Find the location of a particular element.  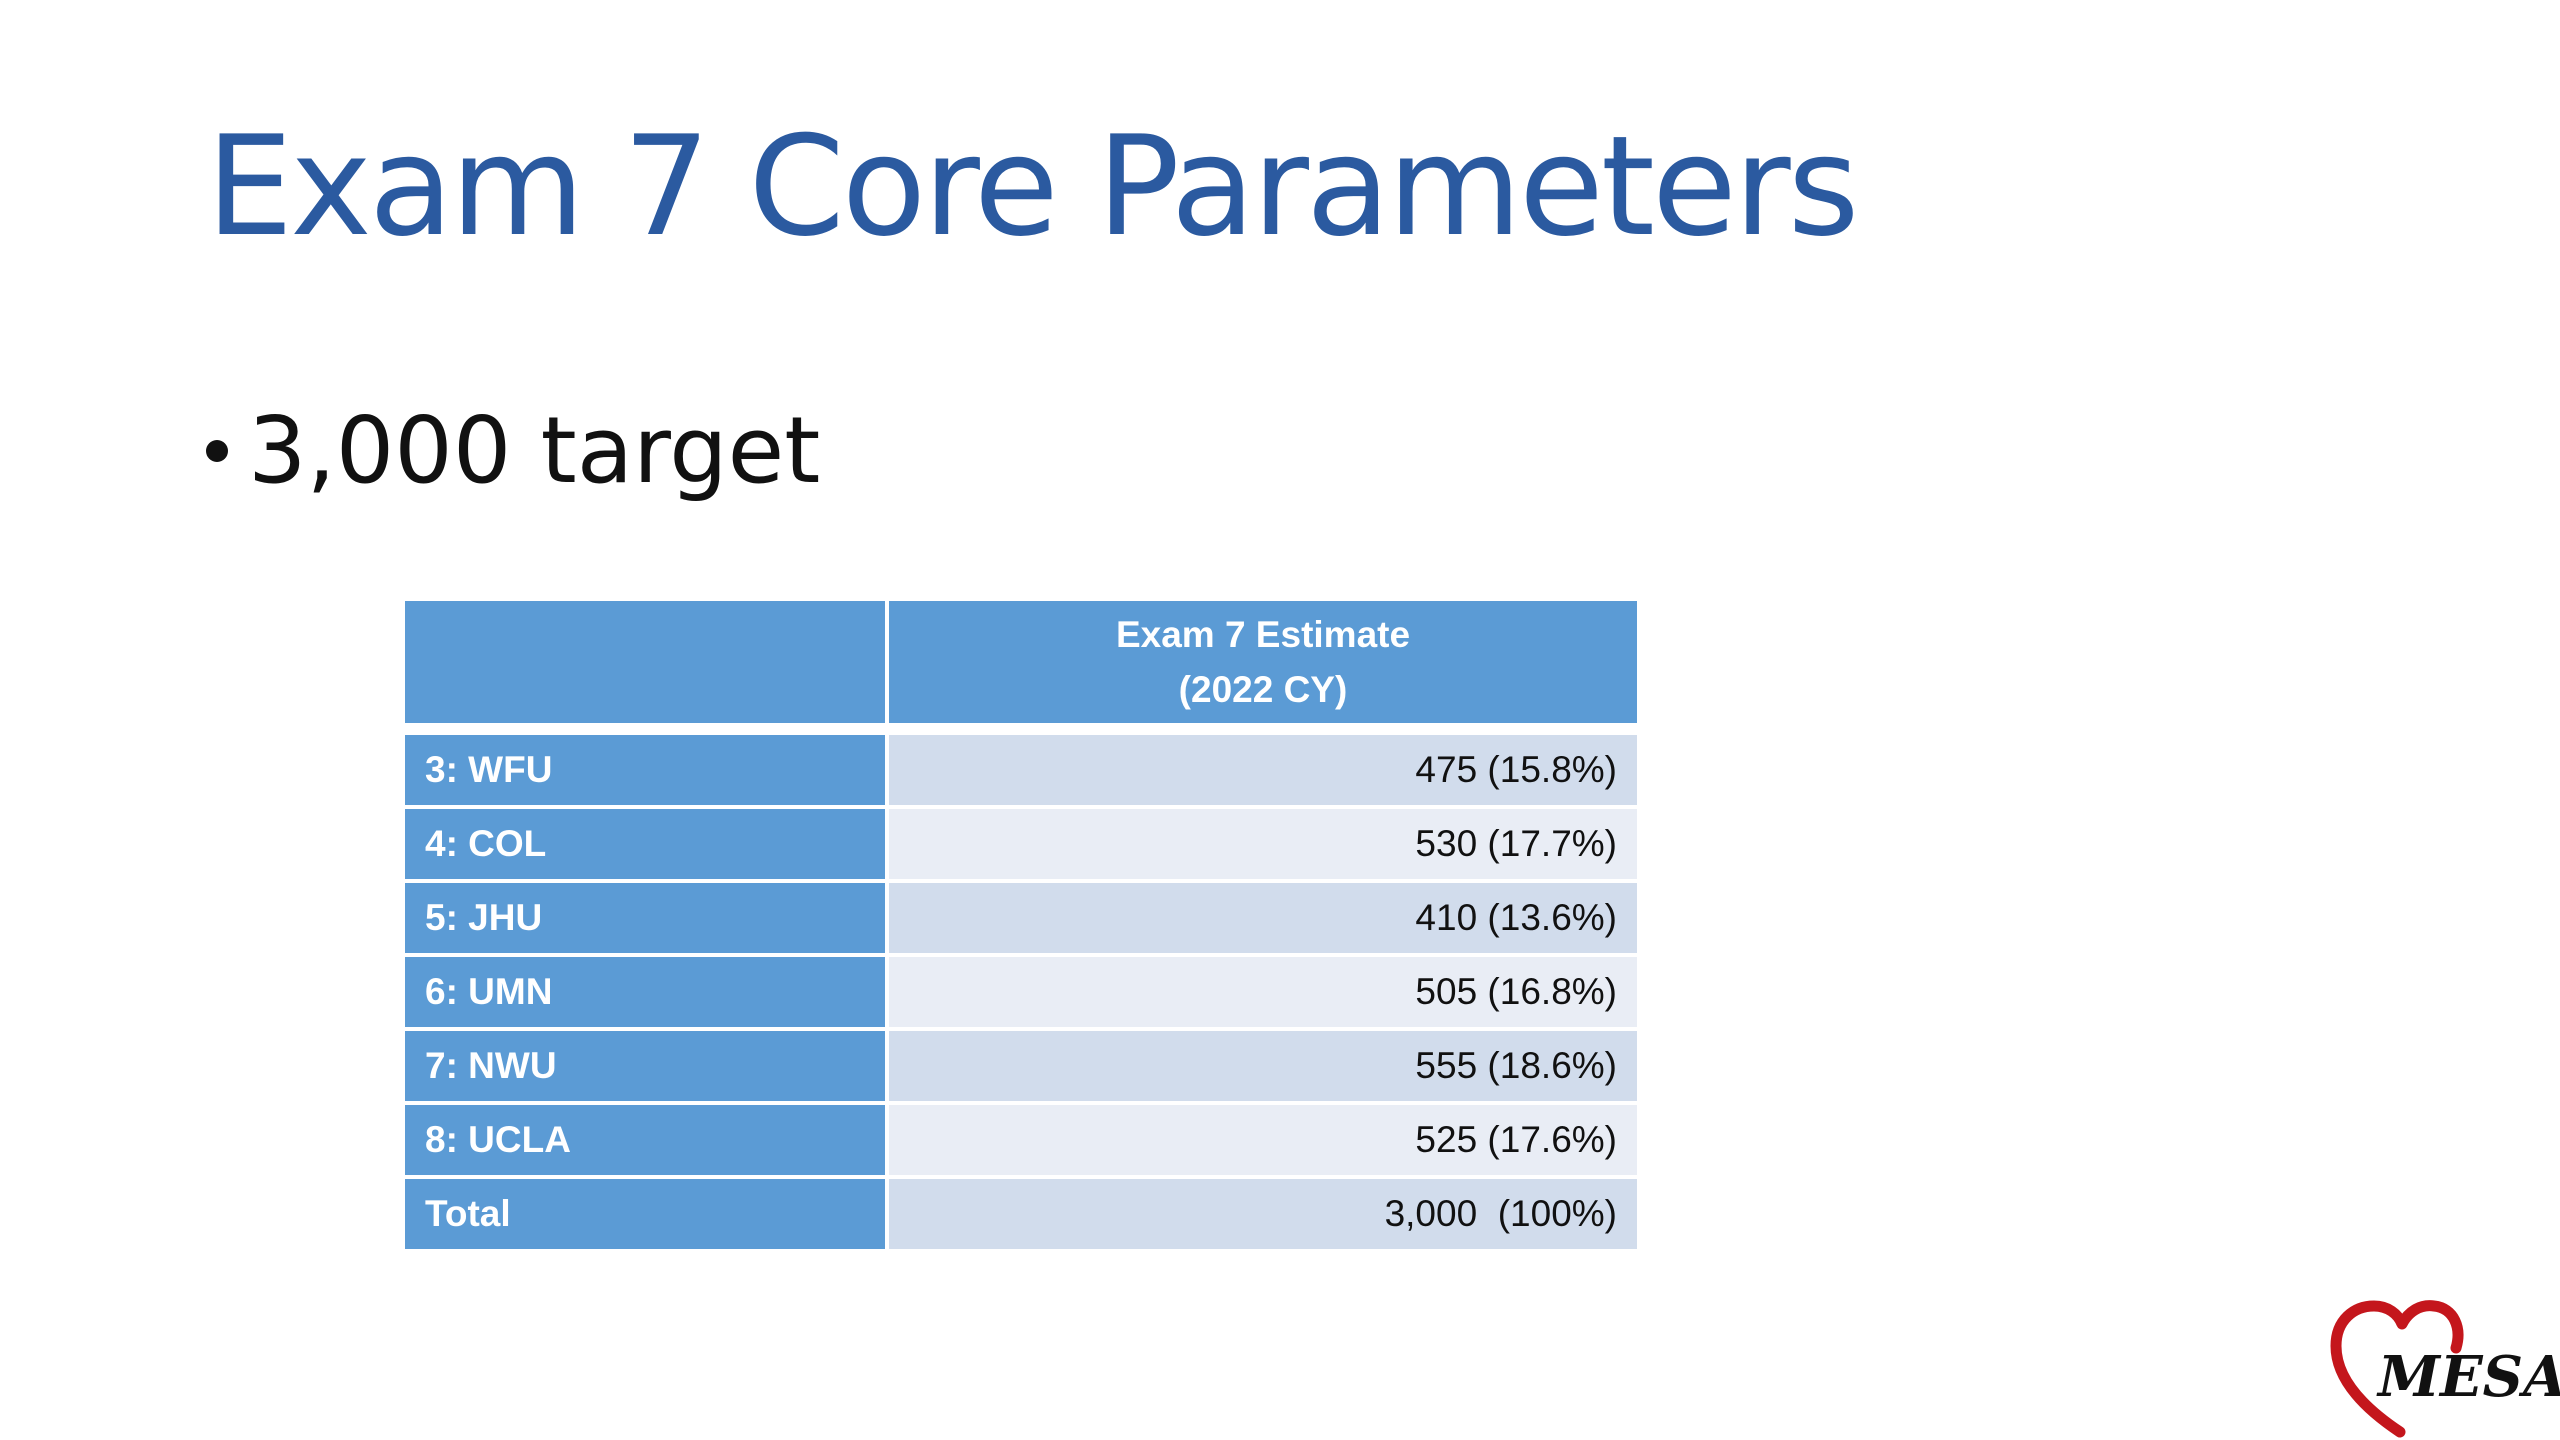

header-estimate-cell: Exam 7 Estimate (2022 CY) is located at coordinates (1263, 662).